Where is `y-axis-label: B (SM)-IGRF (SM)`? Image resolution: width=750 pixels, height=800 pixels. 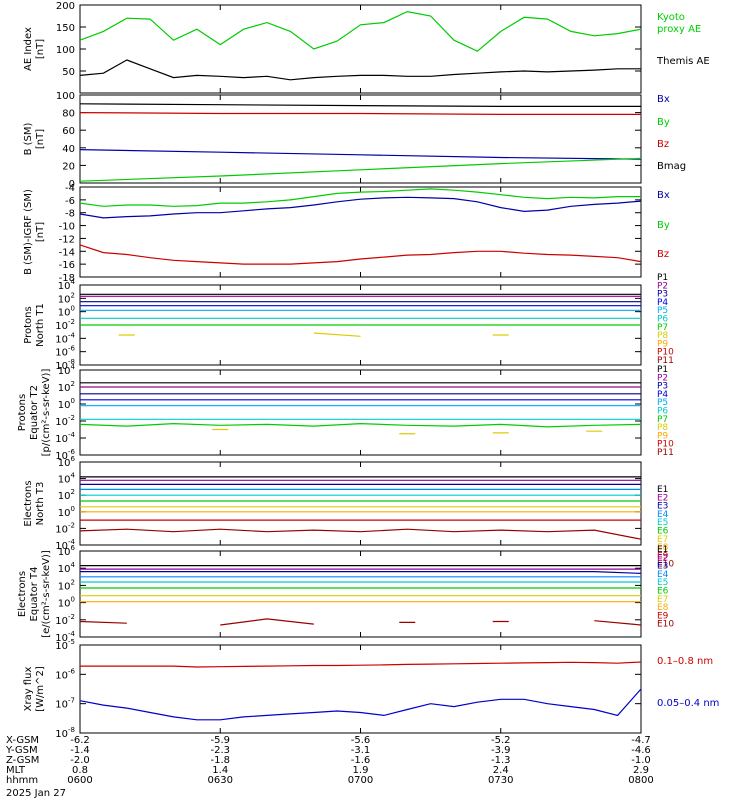 y-axis-label: B (SM)-IGRF (SM) is located at coordinates (28, 232).